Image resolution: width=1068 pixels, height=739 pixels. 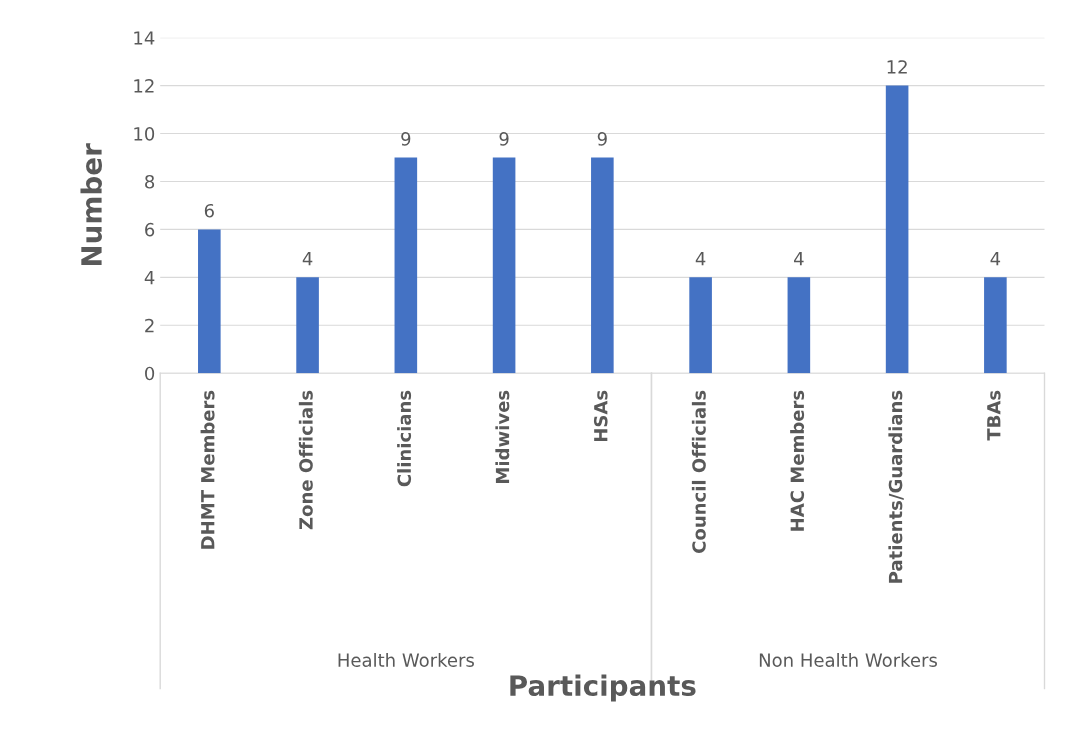 I want to click on y-tick-label: 12, so click(x=144, y=86).